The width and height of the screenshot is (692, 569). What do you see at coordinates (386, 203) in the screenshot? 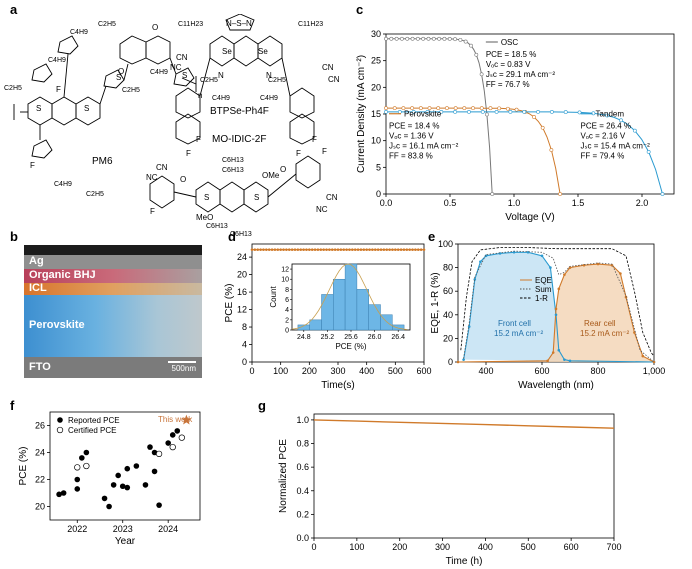
I see `jv-xtick-label: 0.0` at bounding box center [386, 203].